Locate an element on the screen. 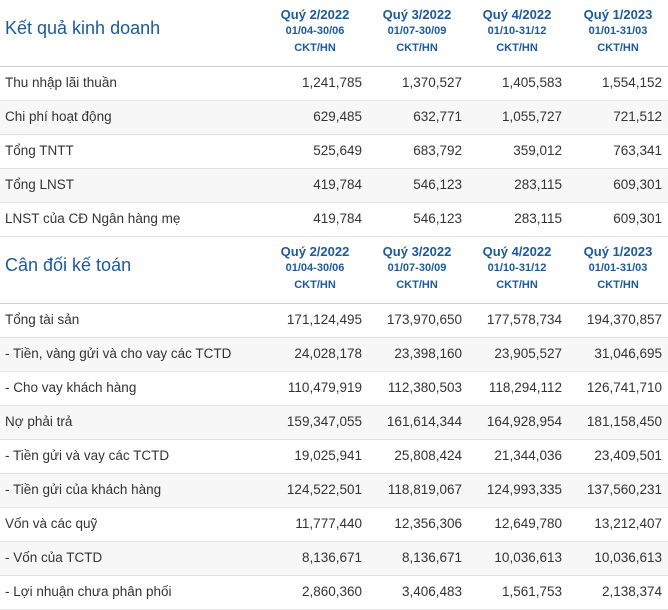 The height and width of the screenshot is (610, 668). cell-value: 12,649,780 is located at coordinates (528, 523).